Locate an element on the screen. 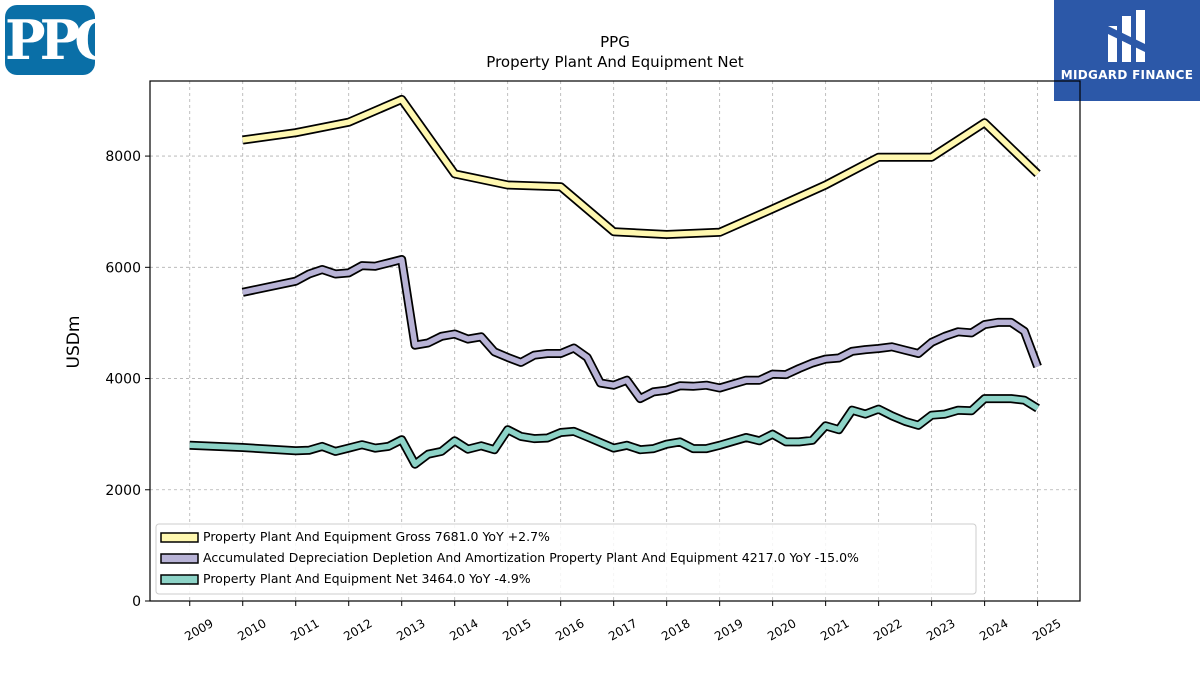 The height and width of the screenshot is (675, 1200). y-tick-label: 8000 is located at coordinates (123, 157).